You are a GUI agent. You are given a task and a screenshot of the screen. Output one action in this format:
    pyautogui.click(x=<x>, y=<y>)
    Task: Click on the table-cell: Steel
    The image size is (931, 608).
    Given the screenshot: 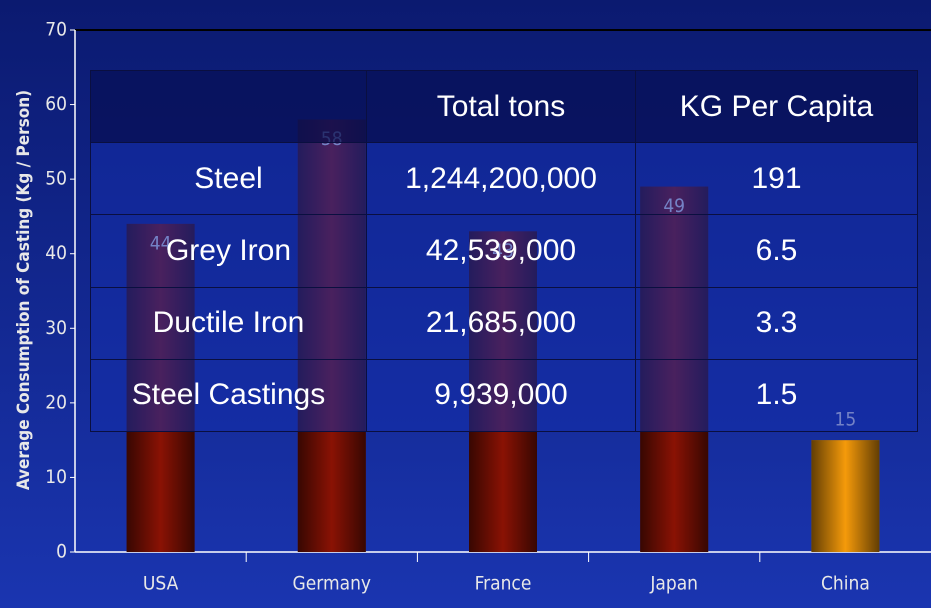 What is the action you would take?
    pyautogui.click(x=228, y=179)
    